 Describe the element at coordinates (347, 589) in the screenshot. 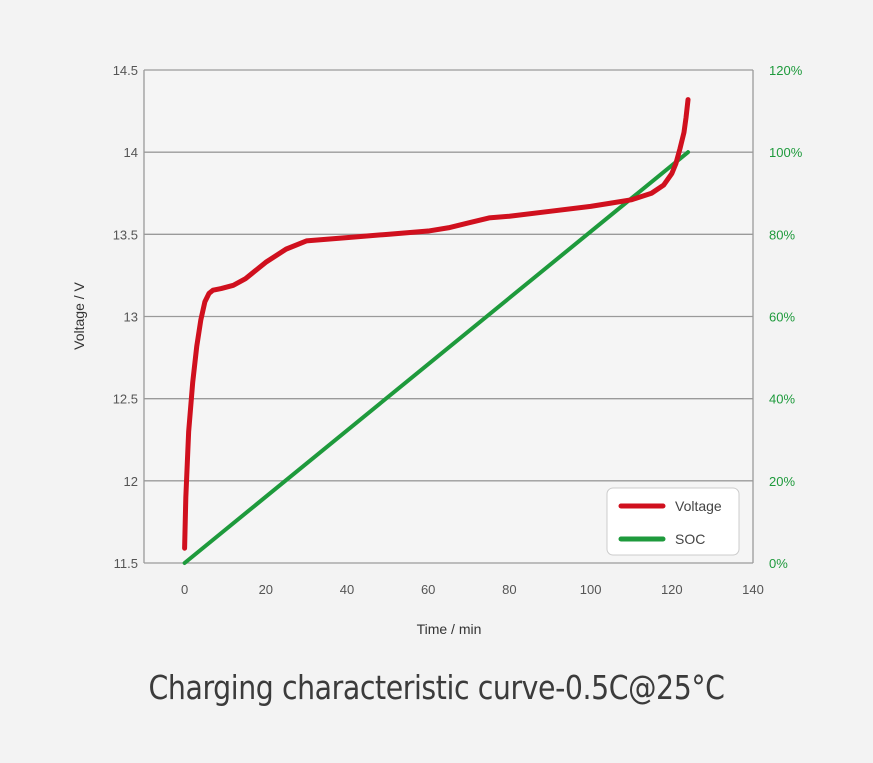

I see `x-tick-label: 40` at that location.